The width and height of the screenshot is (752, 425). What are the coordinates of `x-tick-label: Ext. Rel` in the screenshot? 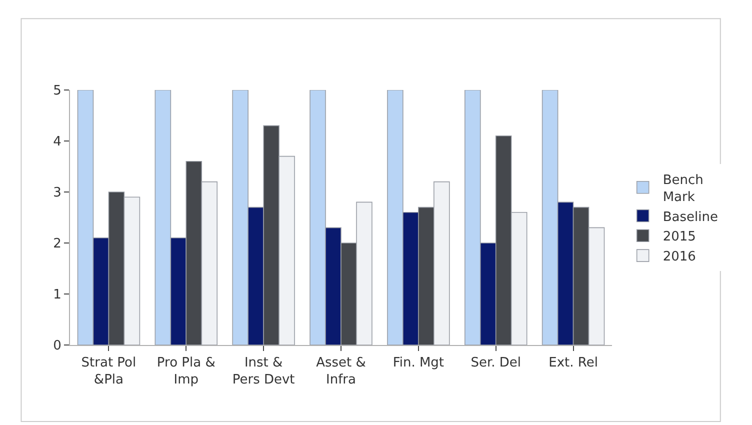 It's located at (573, 363).